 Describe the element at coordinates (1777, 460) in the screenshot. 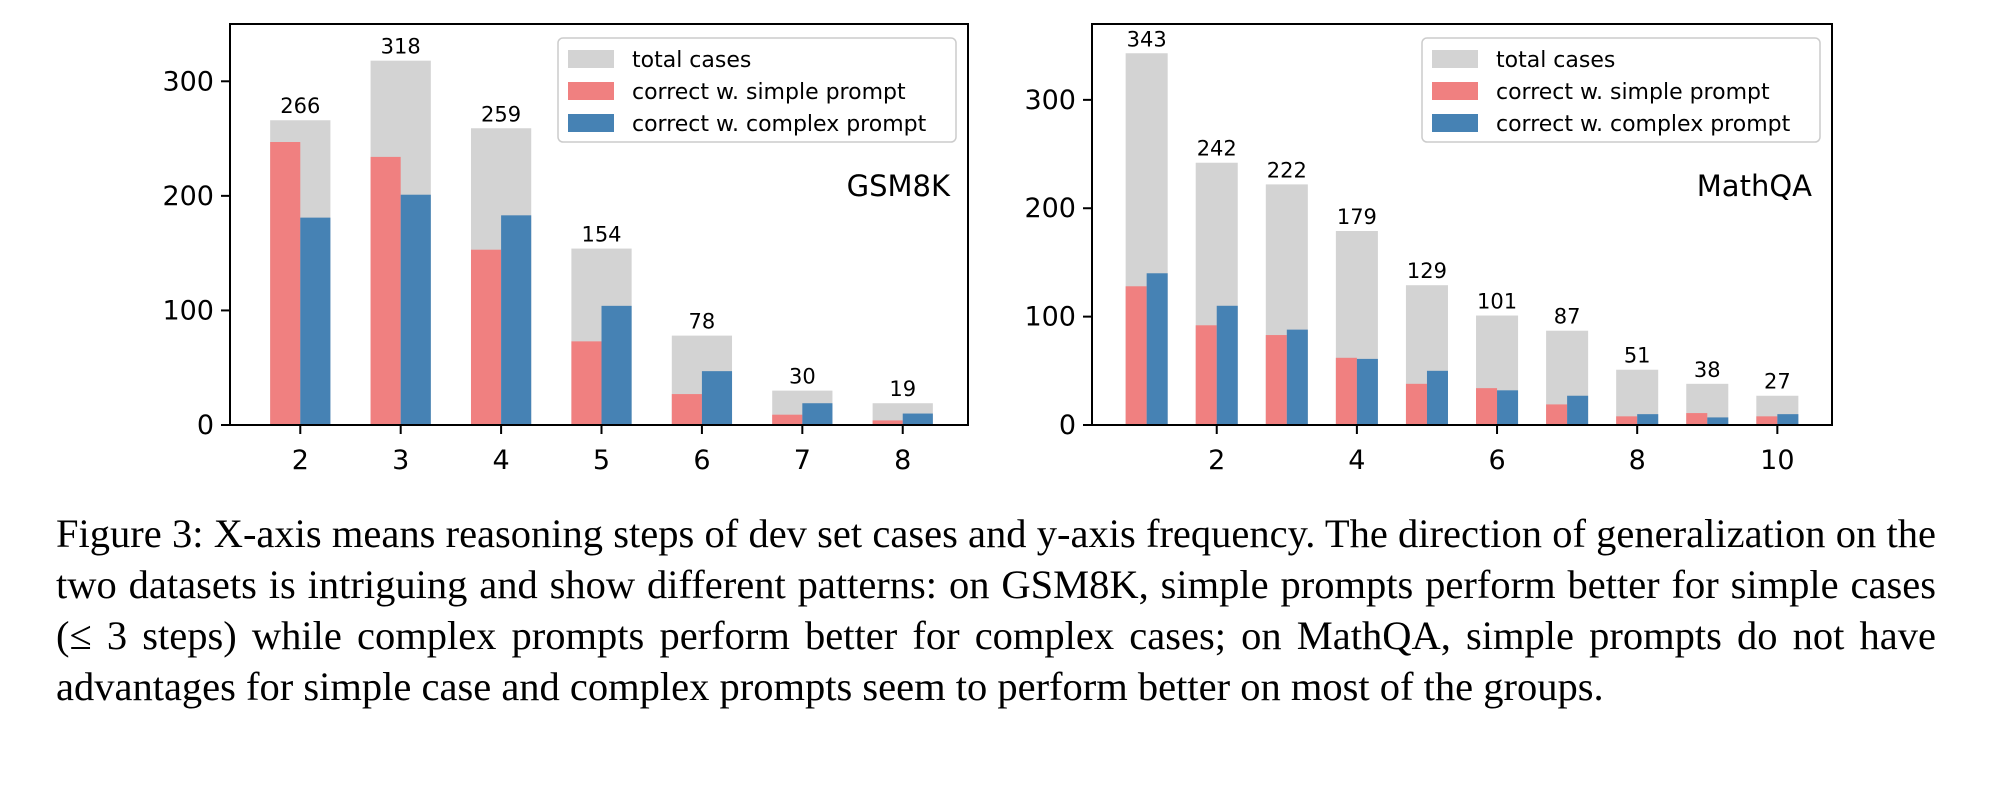

I see `x-tick-label: 10` at that location.